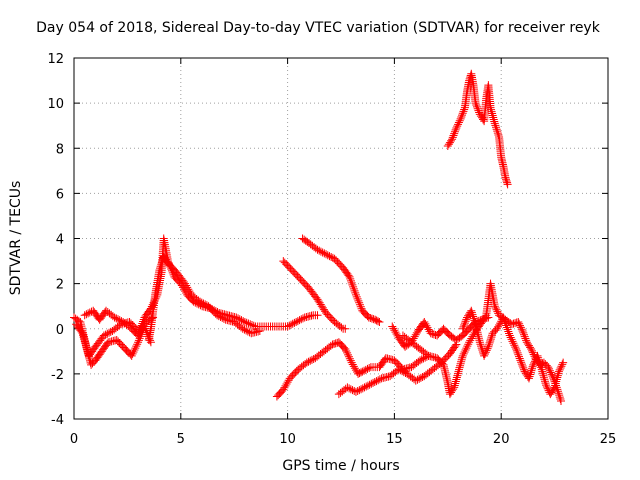 The image size is (640, 480). Describe the element at coordinates (501, 439) in the screenshot. I see `x-tick-label: 20` at that location.